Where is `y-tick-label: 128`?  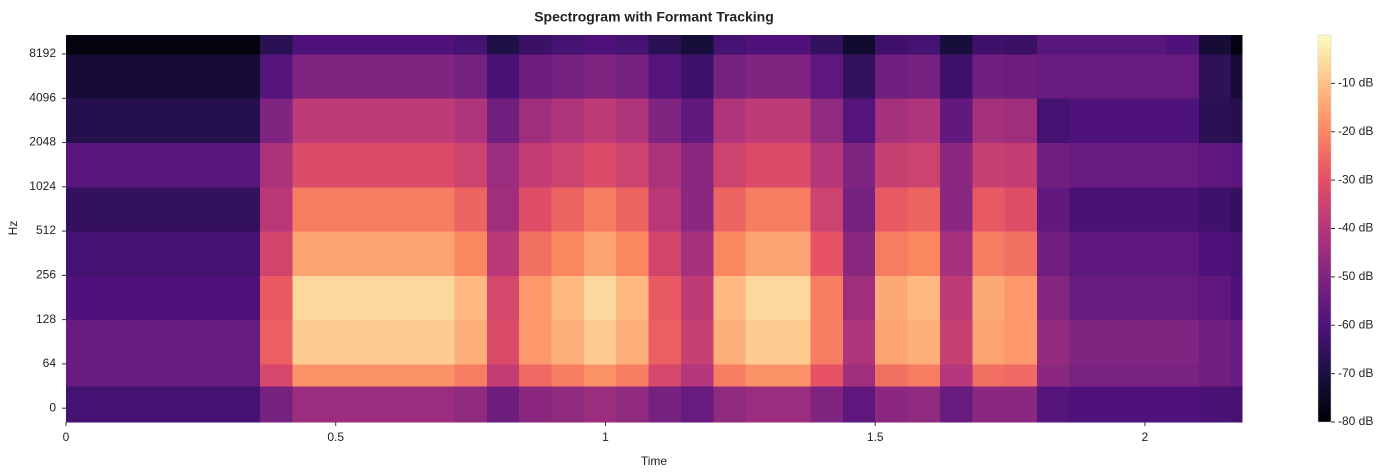 y-tick-label: 128 is located at coordinates (46, 319).